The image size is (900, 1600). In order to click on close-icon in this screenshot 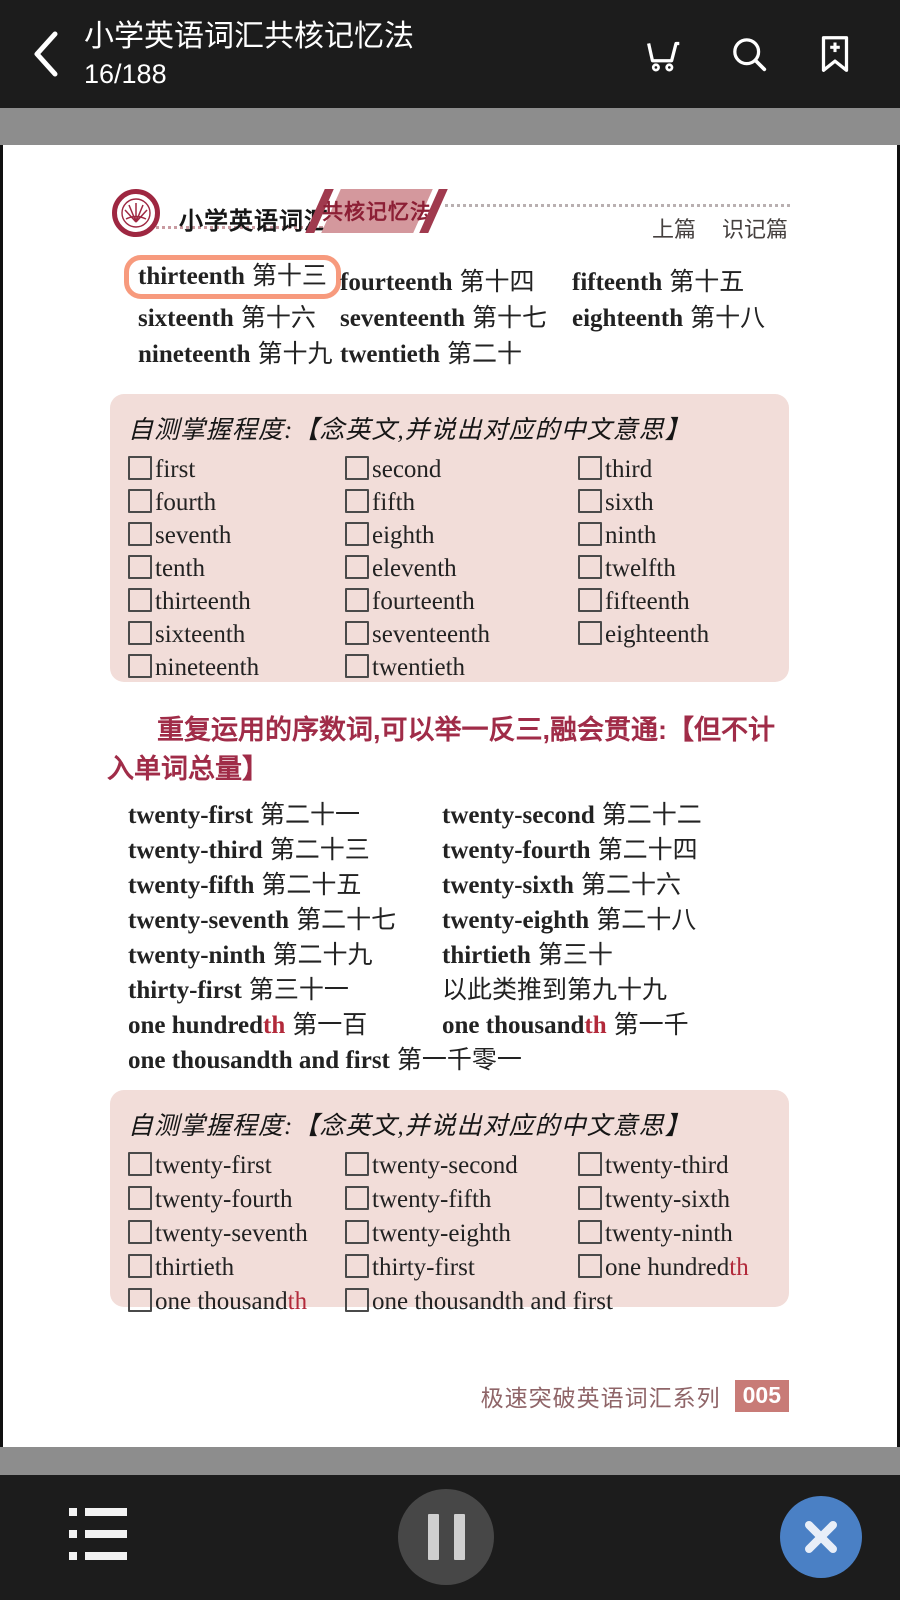, I will do `click(821, 1537)`.